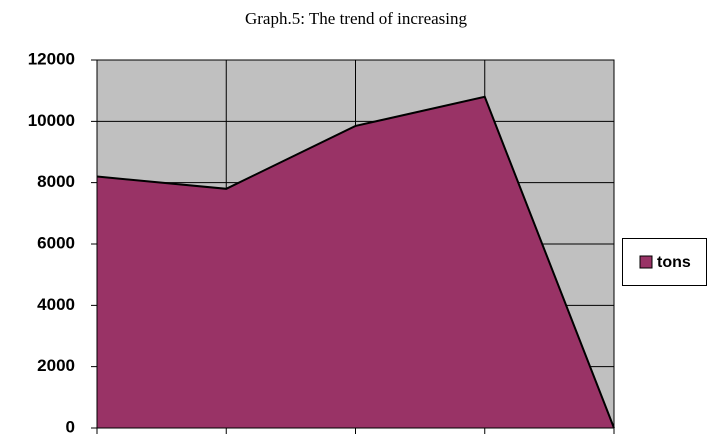  I want to click on legend-box, so click(664, 262).